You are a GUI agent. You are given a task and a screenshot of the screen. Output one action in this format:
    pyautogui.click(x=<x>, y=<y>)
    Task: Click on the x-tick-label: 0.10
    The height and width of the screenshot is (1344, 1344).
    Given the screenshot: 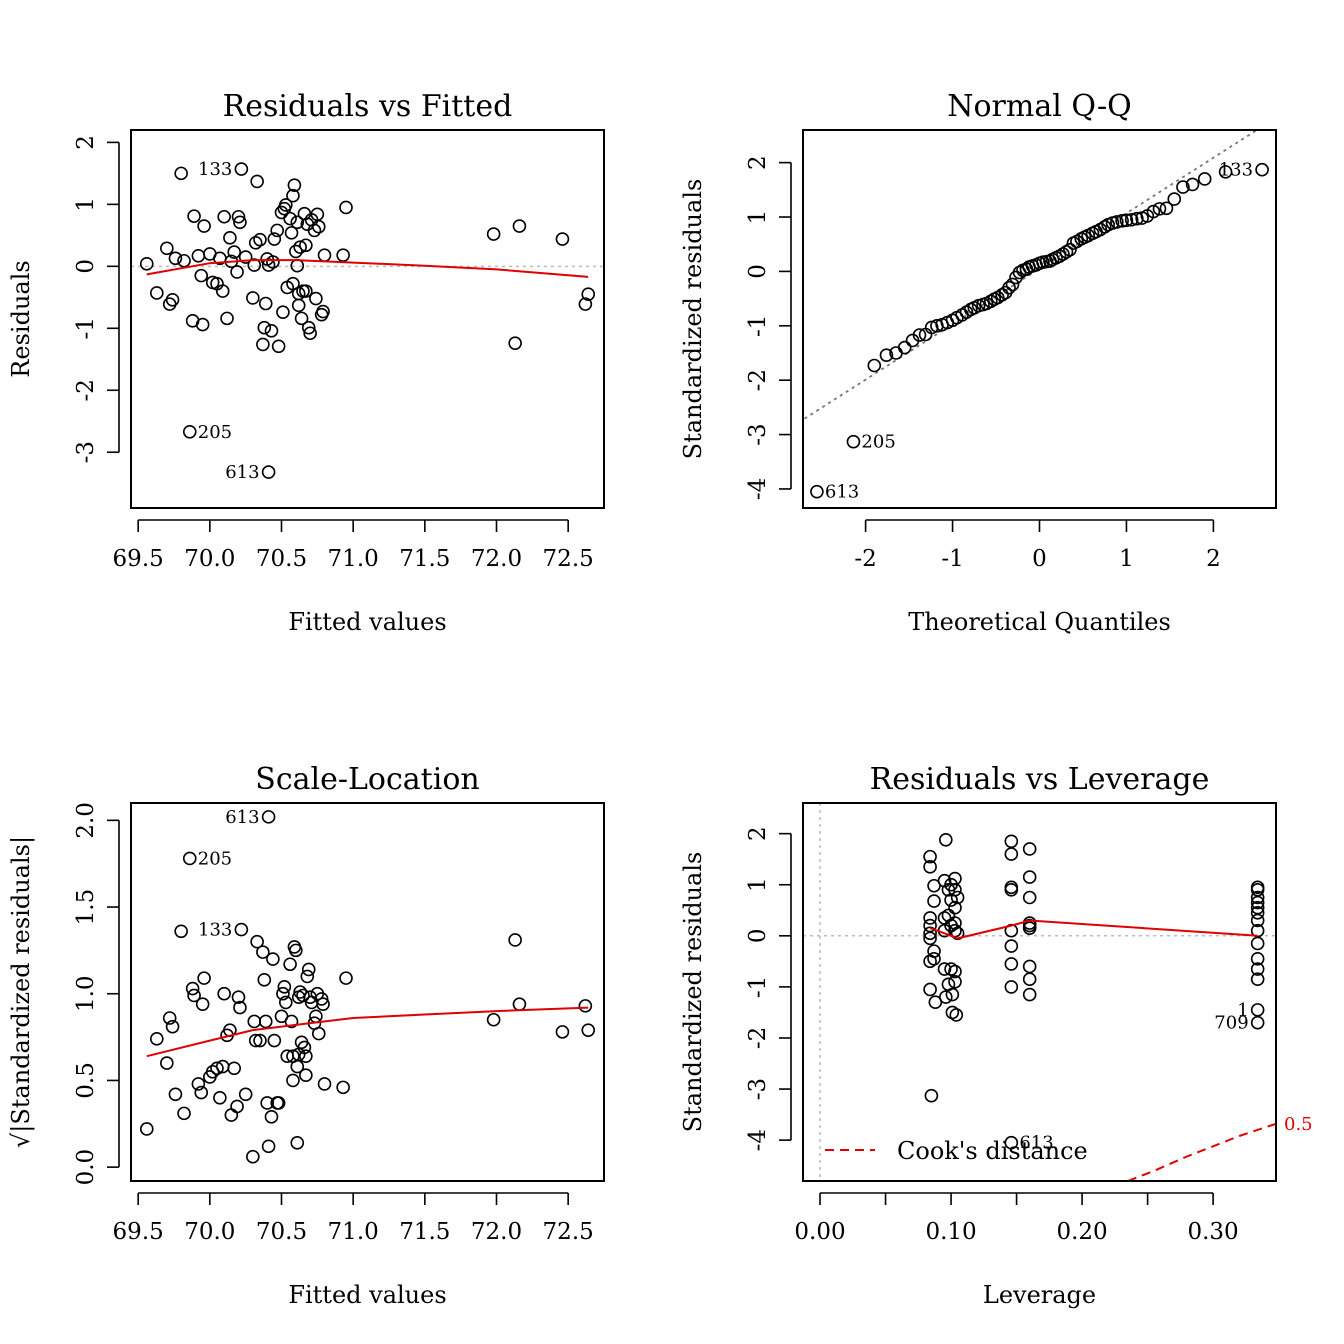 What is the action you would take?
    pyautogui.click(x=950, y=1232)
    